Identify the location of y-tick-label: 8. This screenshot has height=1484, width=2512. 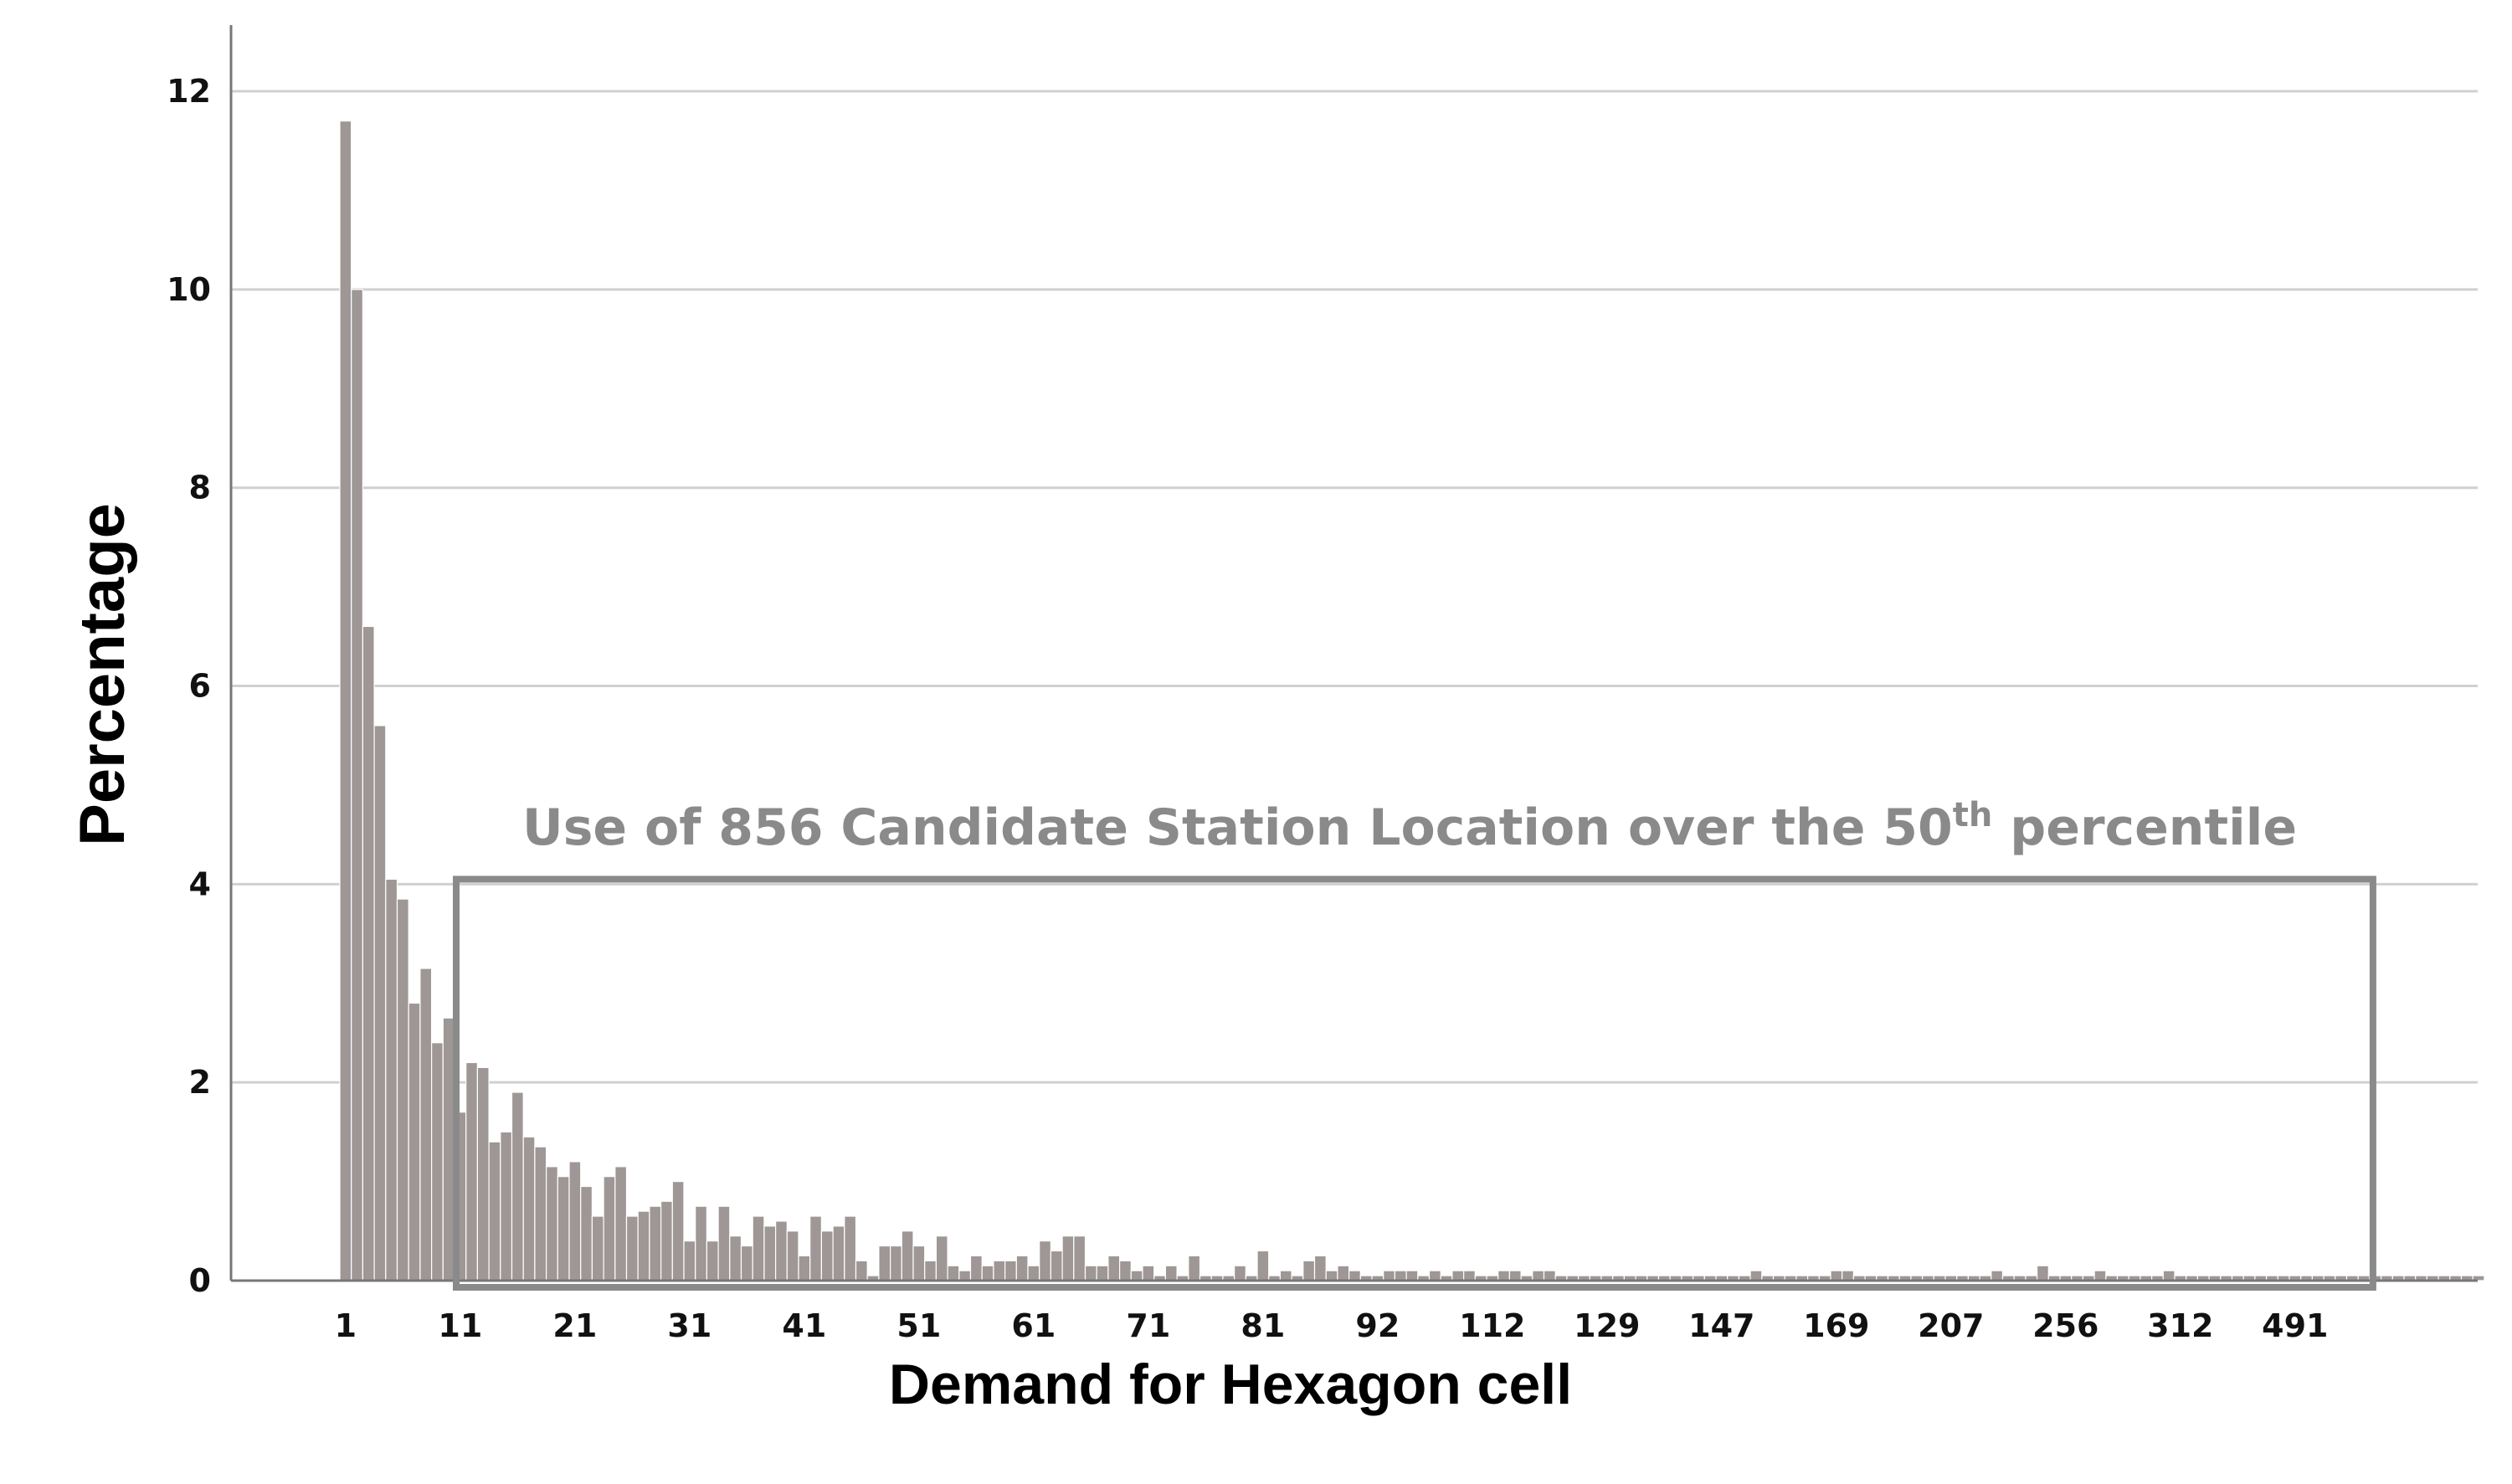
(200, 488).